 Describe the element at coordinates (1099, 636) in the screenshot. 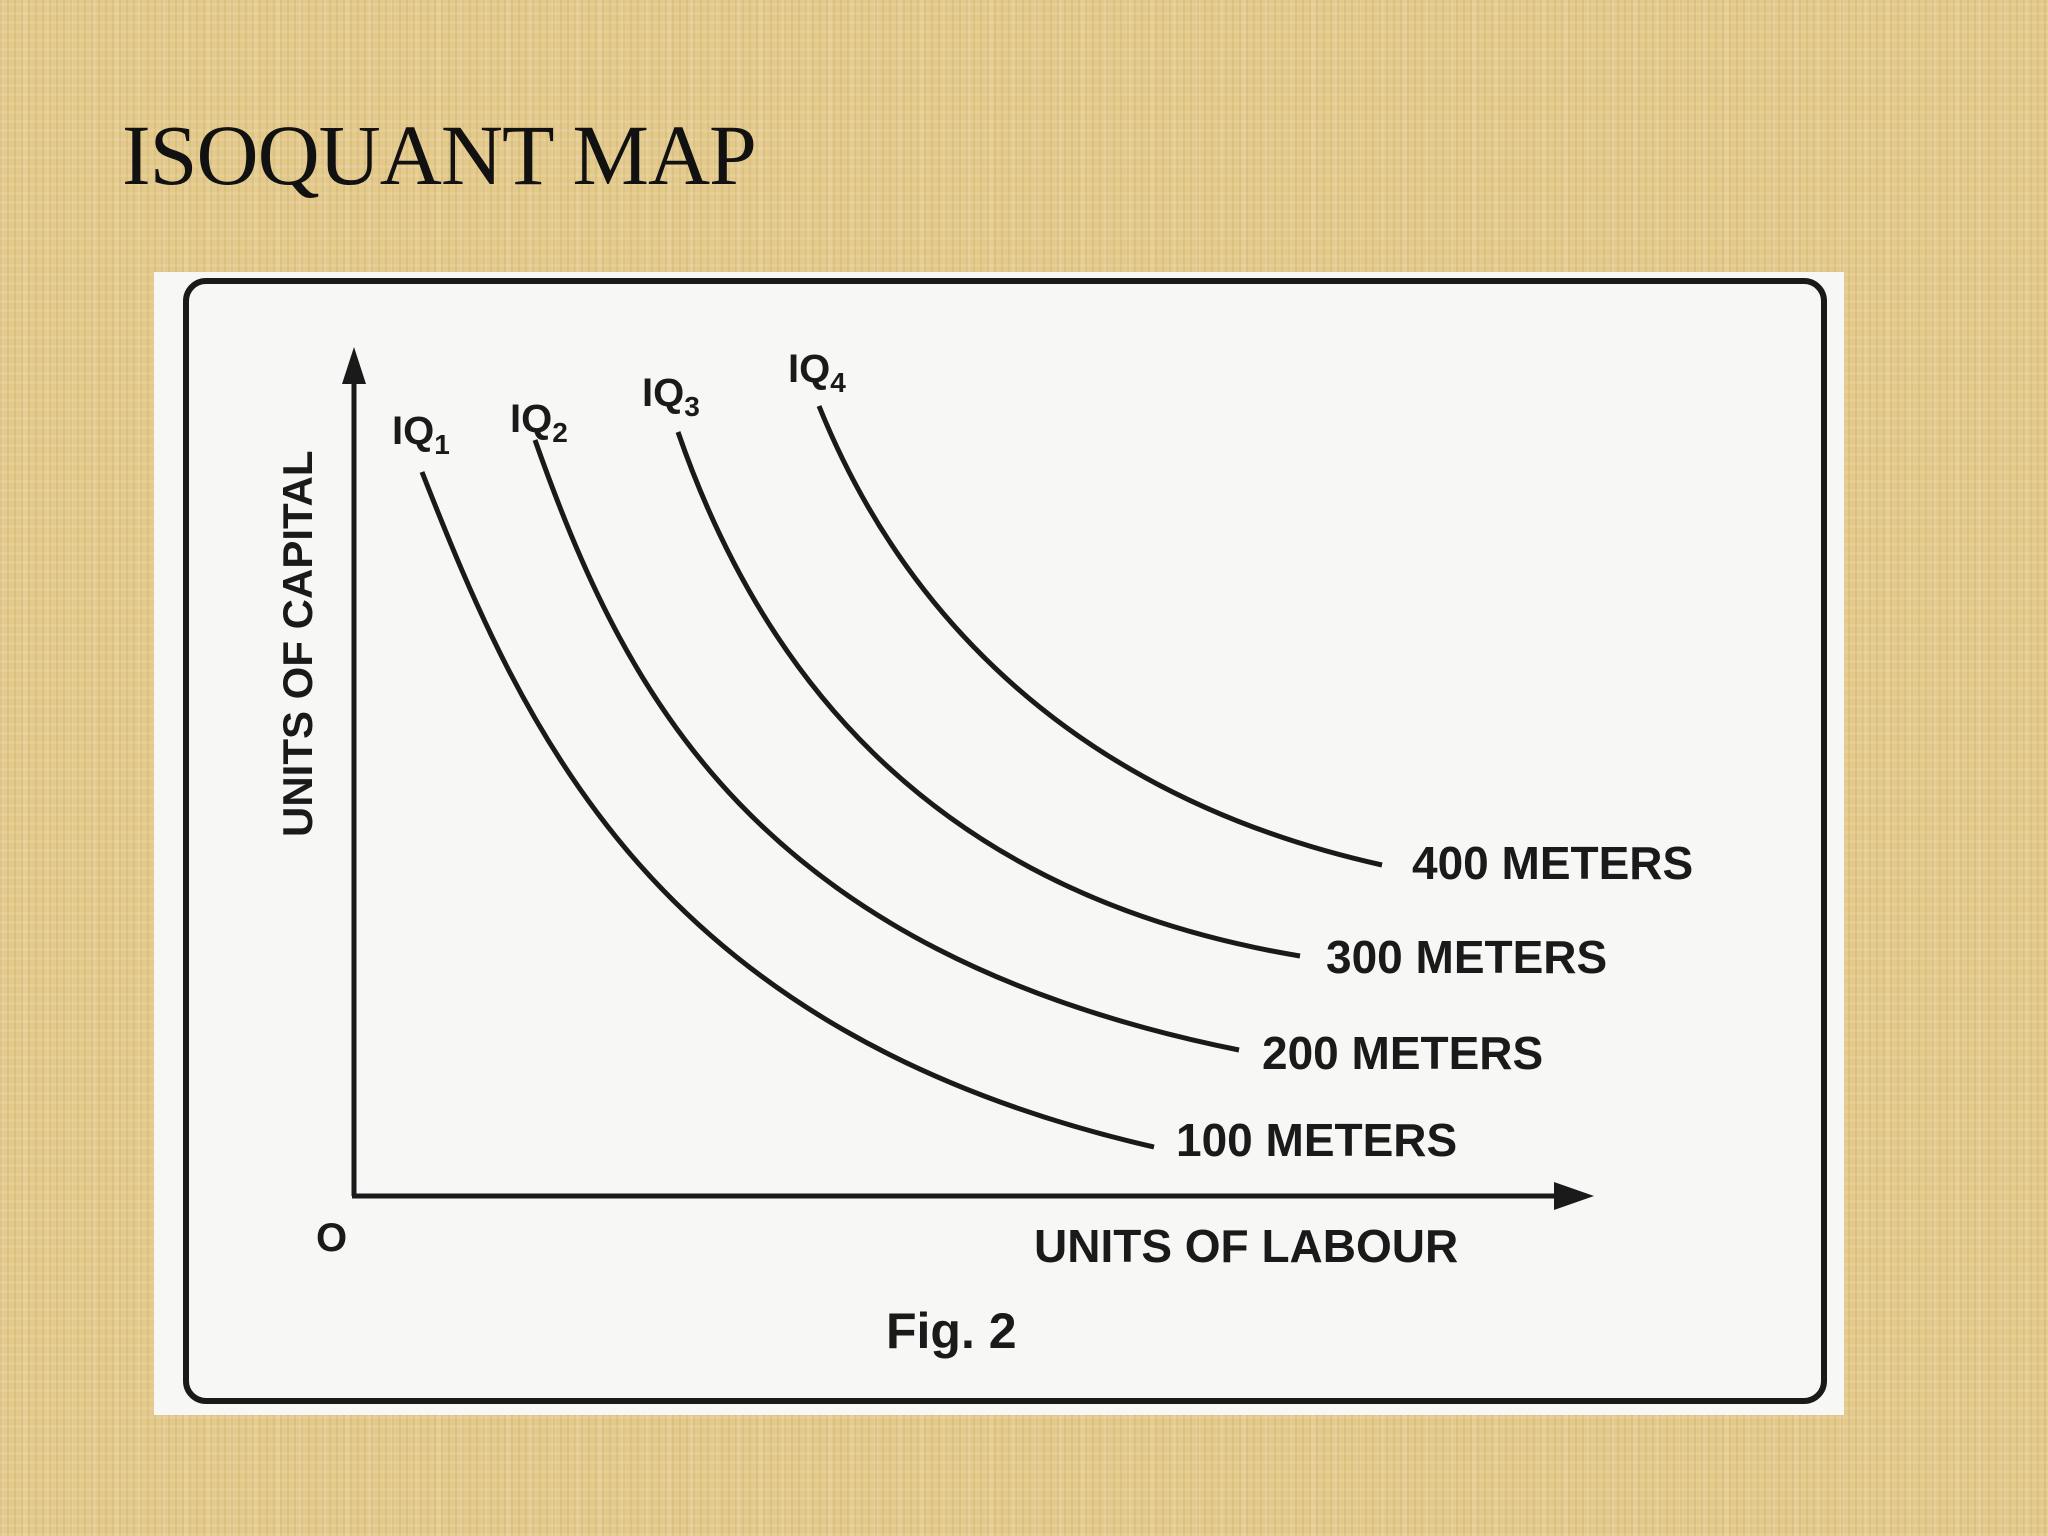

I see `isoquant-curve-iq4` at that location.